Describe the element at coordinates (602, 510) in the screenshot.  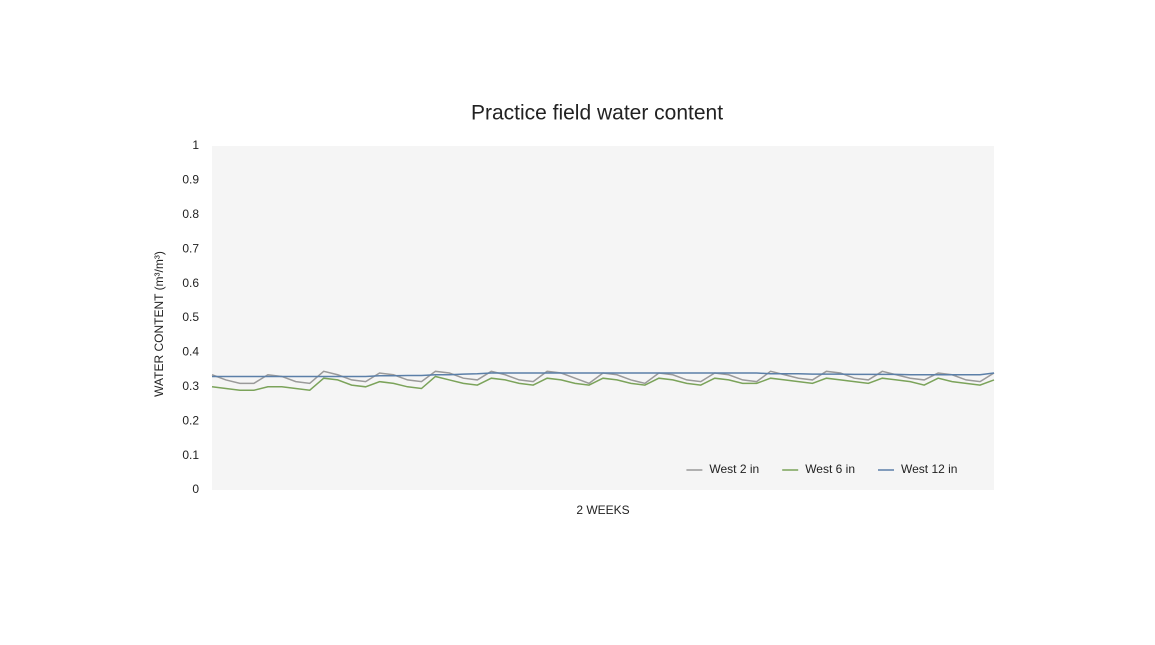
I see `x-axis-label: 2 WEEKS` at that location.